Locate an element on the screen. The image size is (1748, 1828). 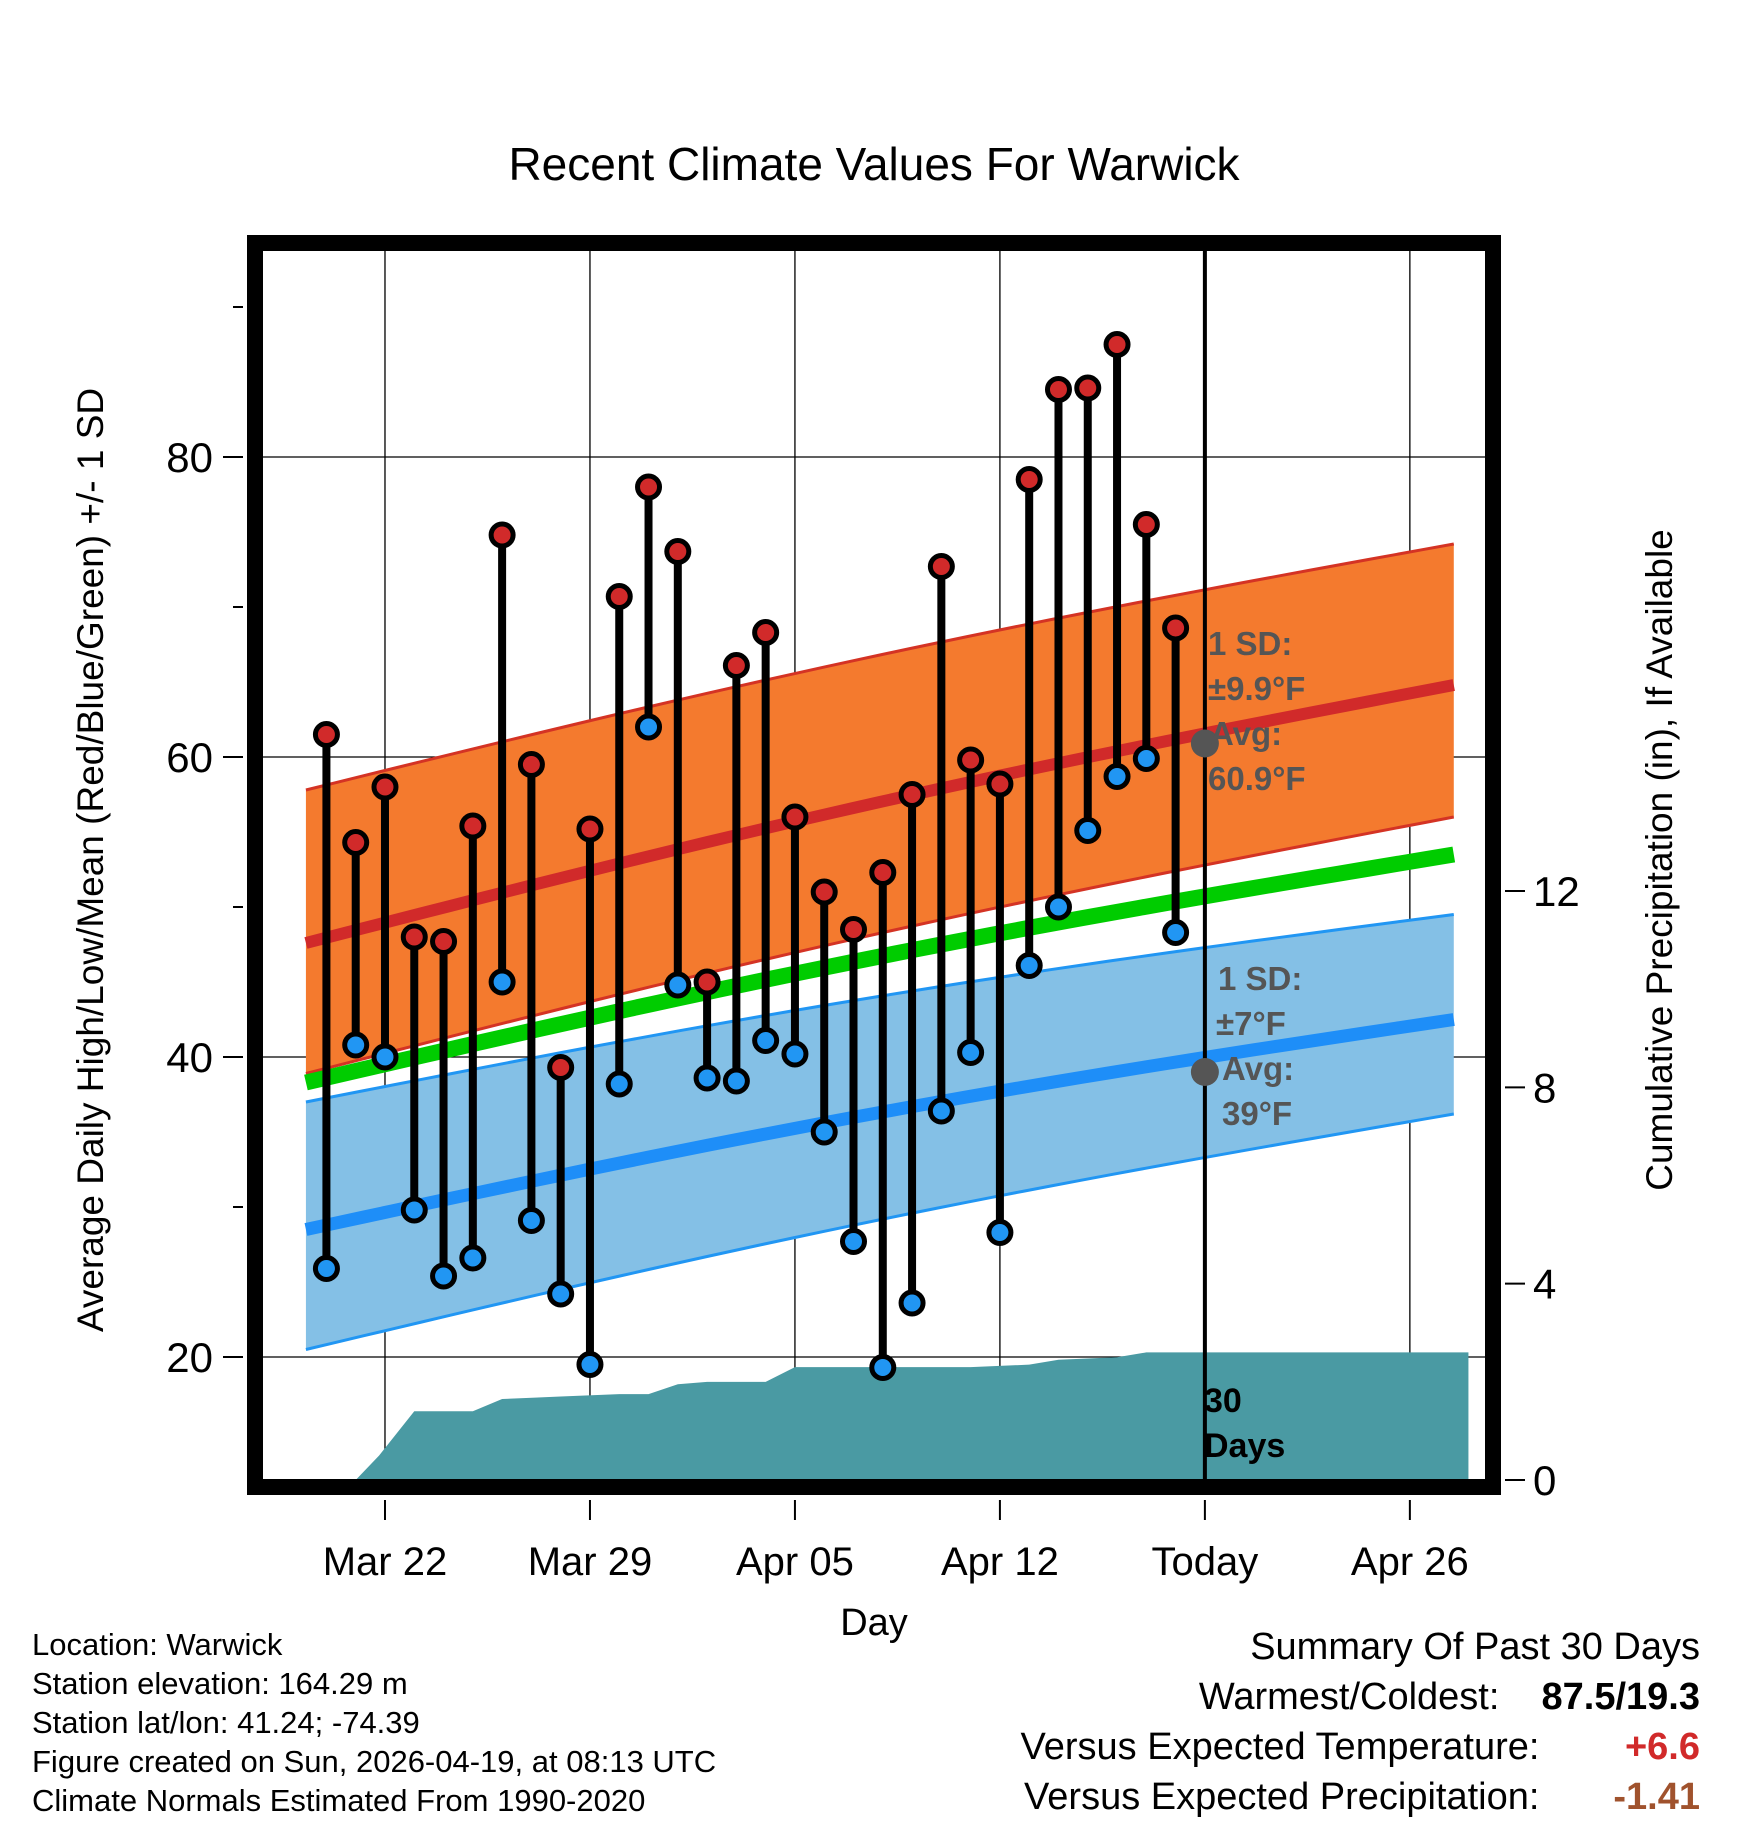
low-sd-label: 1 SD: is located at coordinates (1260, 978).